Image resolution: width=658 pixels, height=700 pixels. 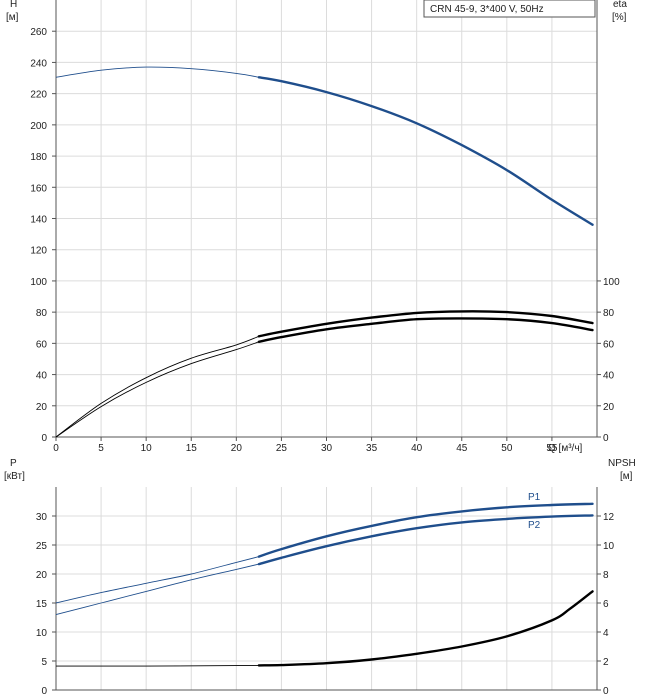 I want to click on left-tick-label: 80, so click(x=42, y=313).